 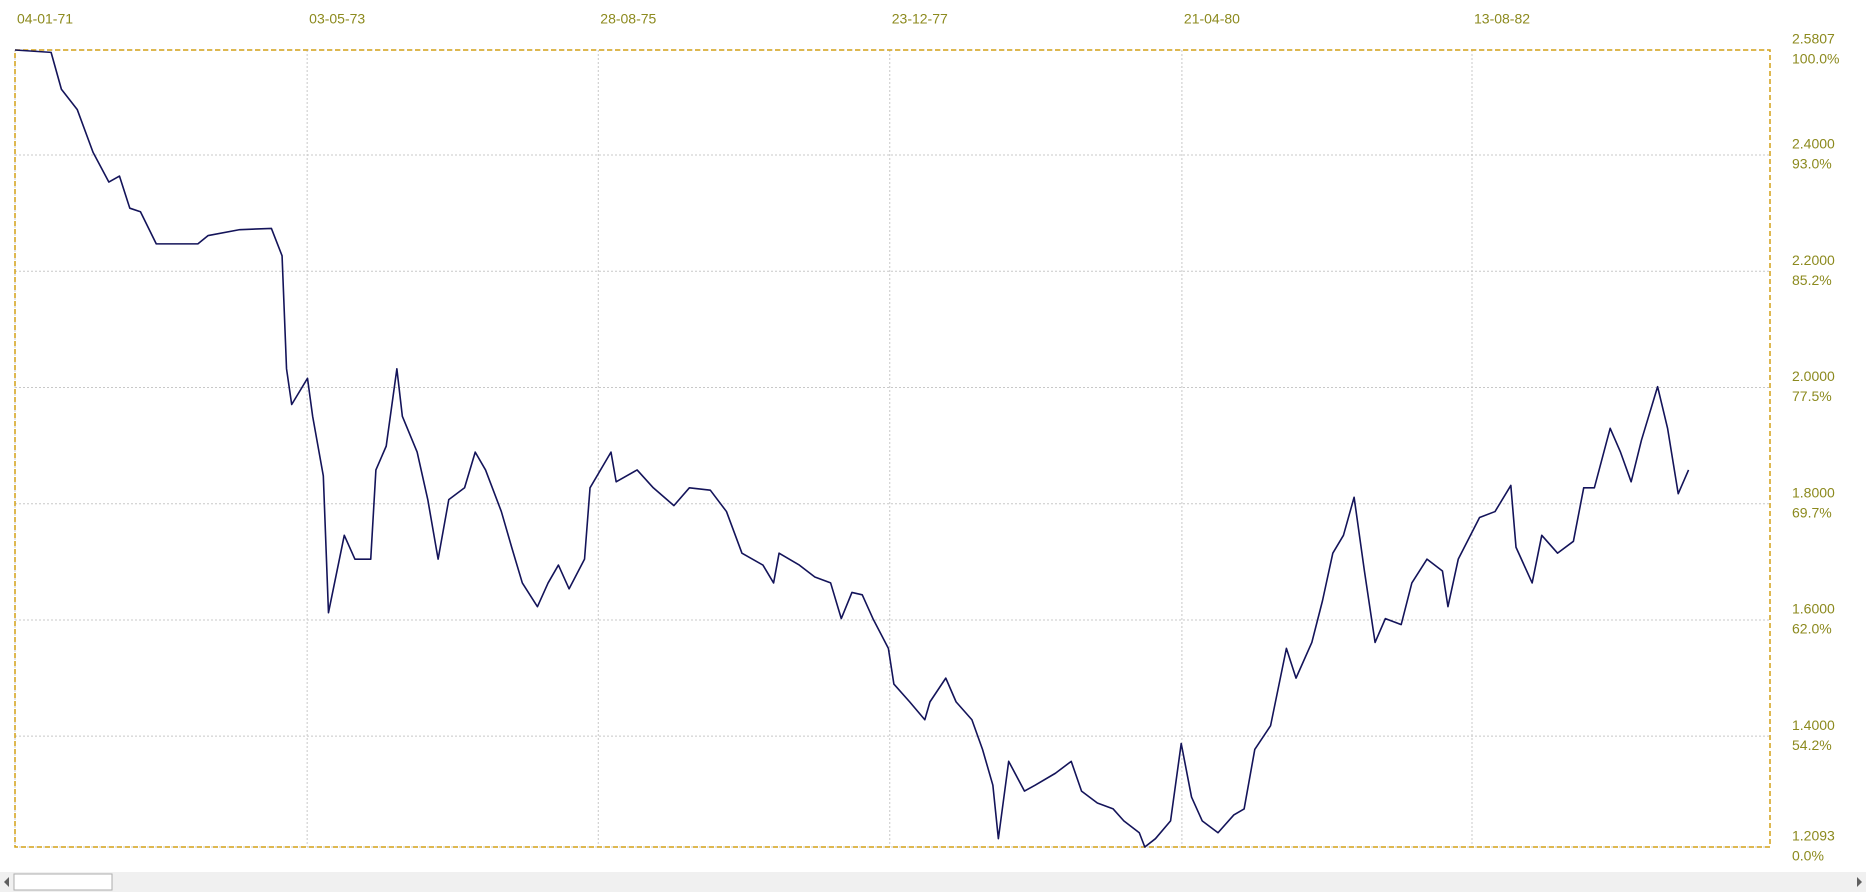 What do you see at coordinates (1212, 19) in the screenshot?
I see `x-tick-label: 21-04-80` at bounding box center [1212, 19].